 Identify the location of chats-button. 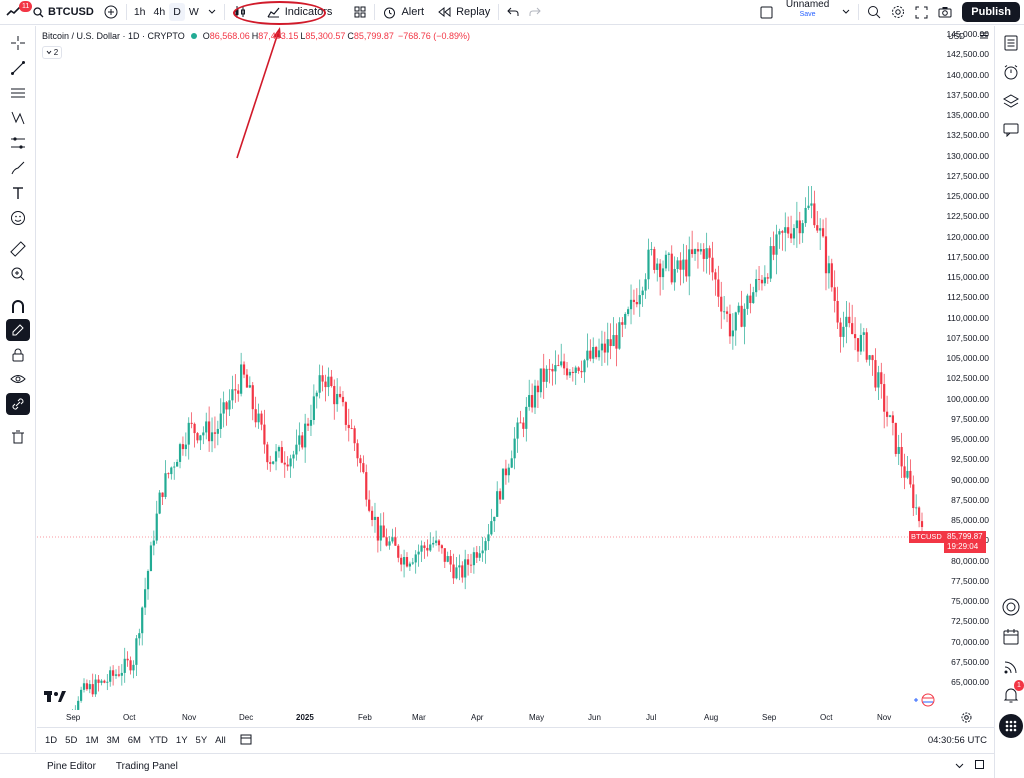
(1011, 130).